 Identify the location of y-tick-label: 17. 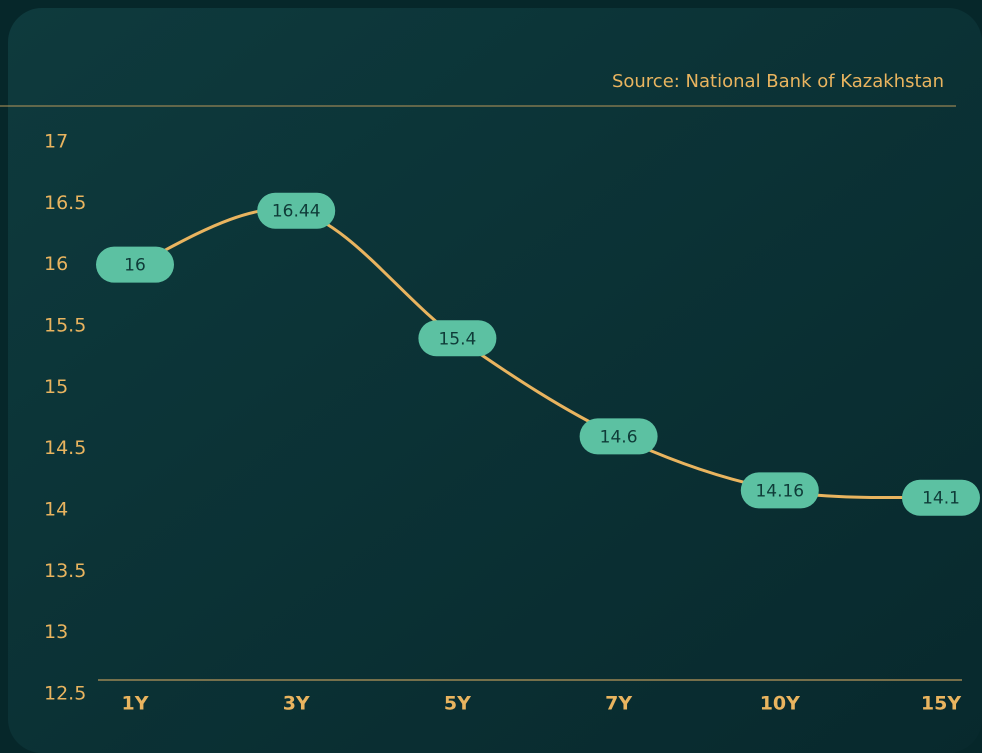
(56, 142).